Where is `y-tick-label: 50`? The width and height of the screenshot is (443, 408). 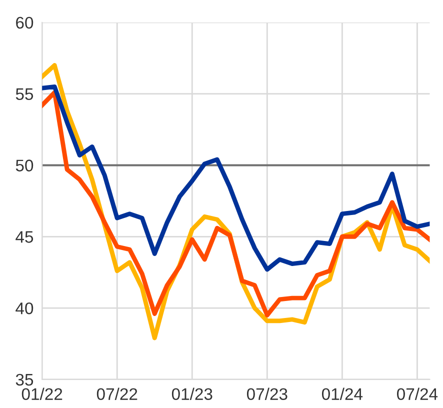
y-tick-label: 50 is located at coordinates (25, 166).